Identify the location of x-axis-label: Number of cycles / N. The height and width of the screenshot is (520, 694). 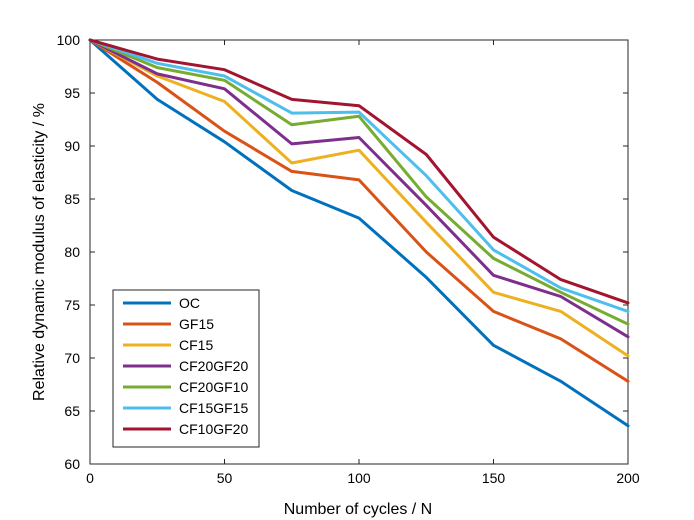
(358, 509).